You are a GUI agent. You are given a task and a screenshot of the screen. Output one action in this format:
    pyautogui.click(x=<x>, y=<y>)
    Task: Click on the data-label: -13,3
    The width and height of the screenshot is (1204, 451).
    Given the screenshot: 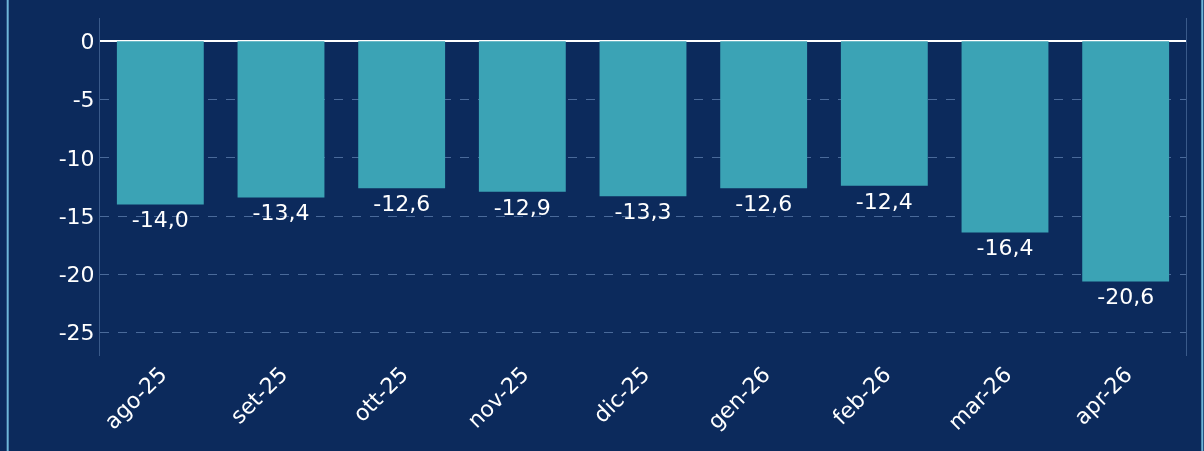 What is the action you would take?
    pyautogui.click(x=643, y=212)
    